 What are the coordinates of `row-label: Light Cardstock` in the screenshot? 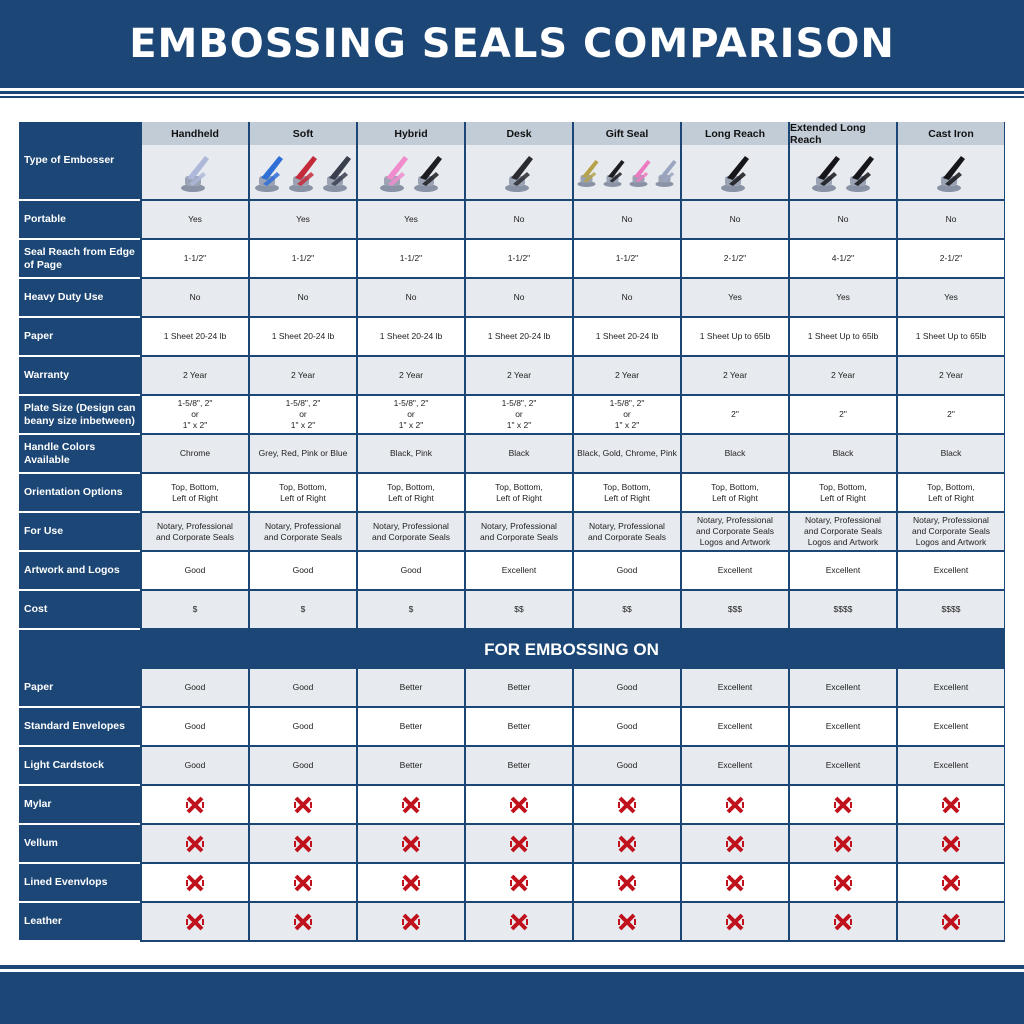 It's located at (79, 766).